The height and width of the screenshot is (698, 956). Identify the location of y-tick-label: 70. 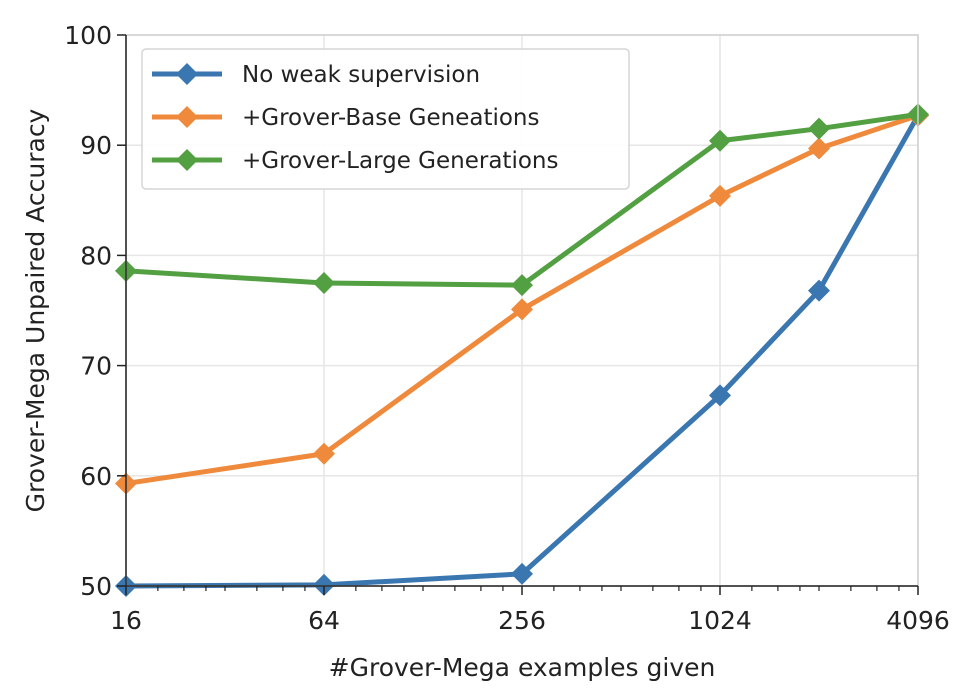
(96, 366).